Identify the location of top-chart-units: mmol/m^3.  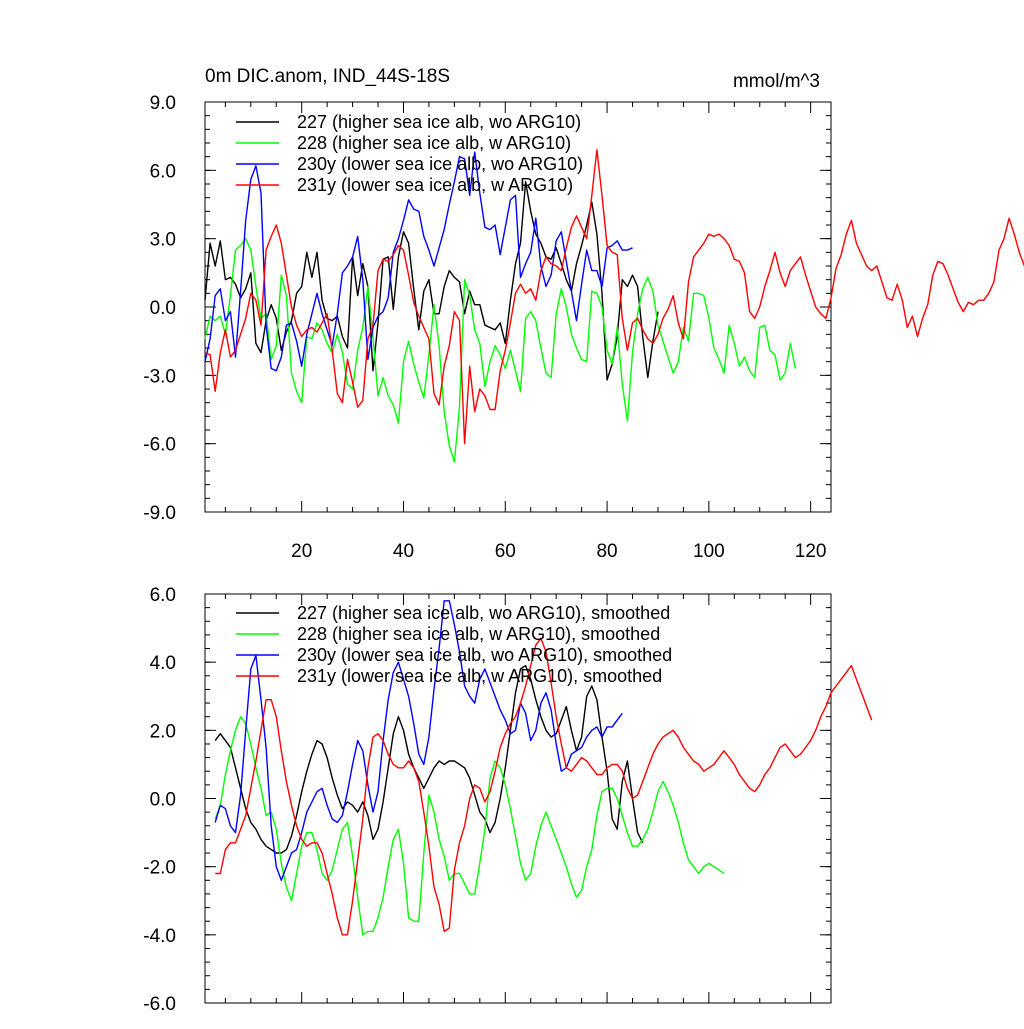
(776, 81).